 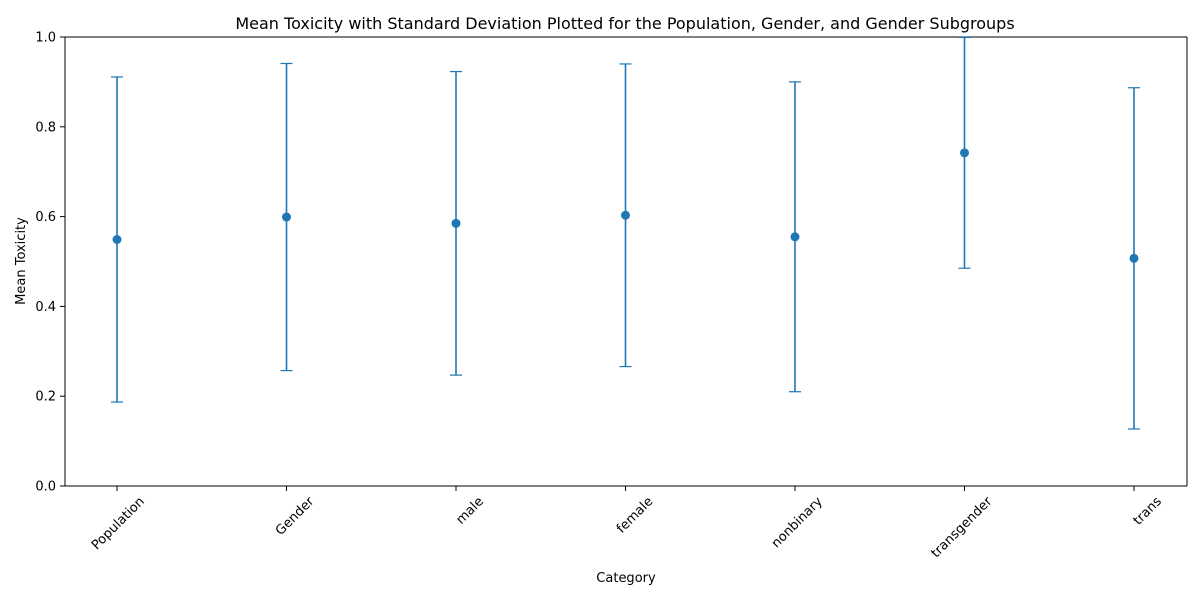 What do you see at coordinates (1148, 511) in the screenshot?
I see `x-tick-label: trans` at bounding box center [1148, 511].